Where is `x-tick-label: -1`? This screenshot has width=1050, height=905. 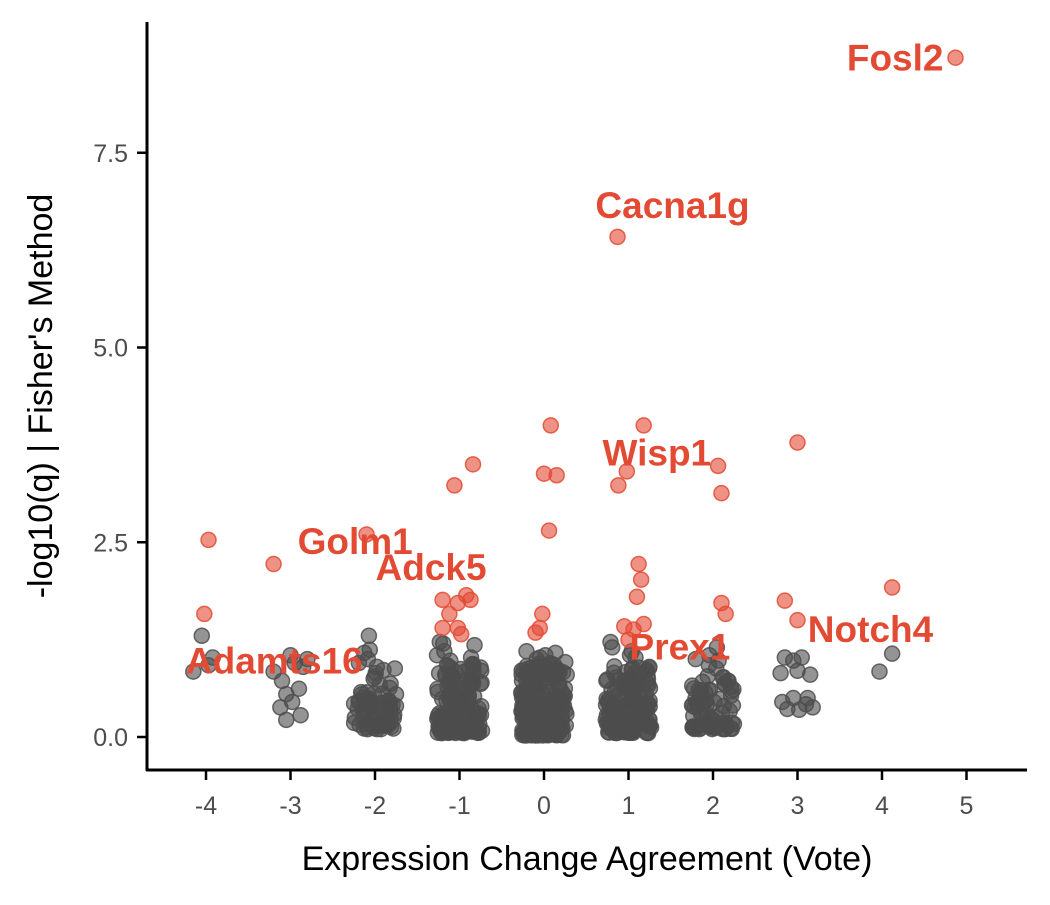
x-tick-label: -1 is located at coordinates (459, 806).